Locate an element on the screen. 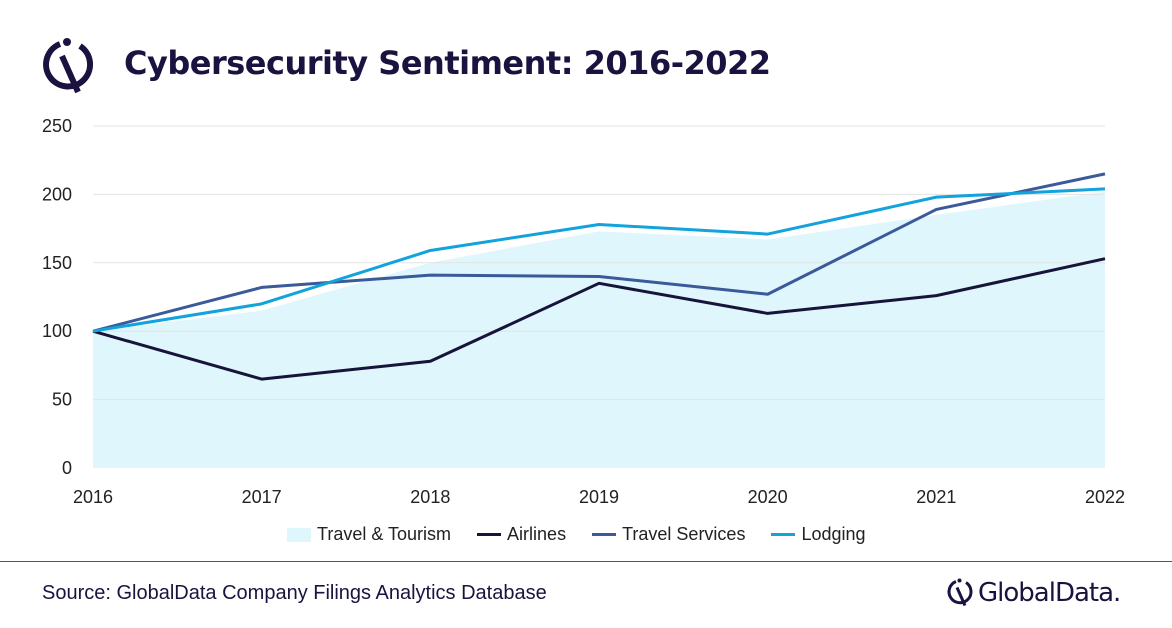 Image resolution: width=1172 pixels, height=628 pixels. x-tick-label: 2016 is located at coordinates (93, 497).